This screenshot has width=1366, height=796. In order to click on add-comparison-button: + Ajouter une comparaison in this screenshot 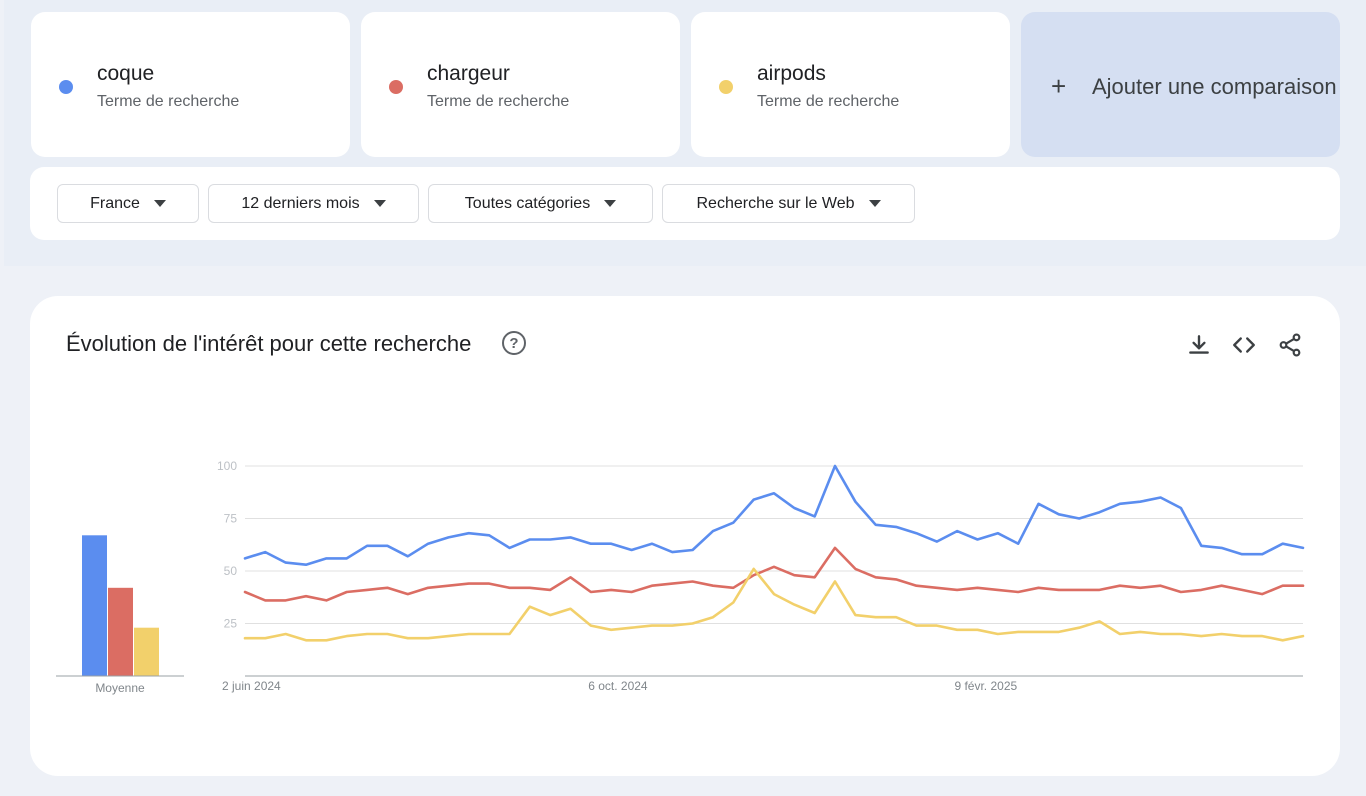, I will do `click(1180, 84)`.